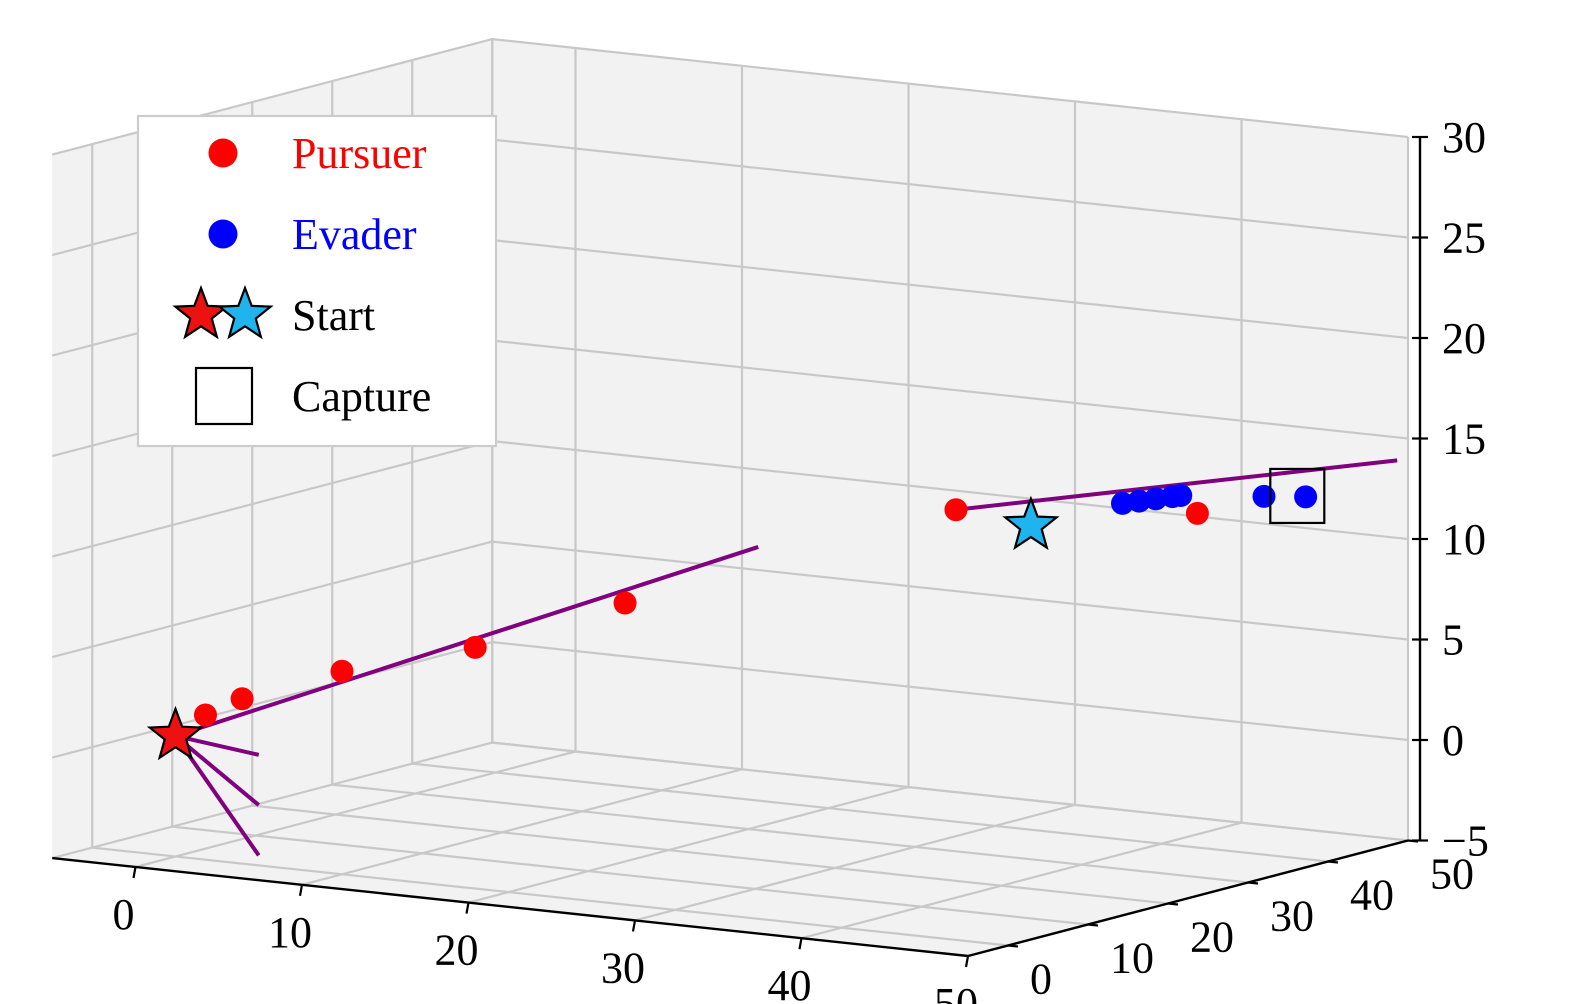  I want to click on z-tick-label: 0, so click(1453, 740).